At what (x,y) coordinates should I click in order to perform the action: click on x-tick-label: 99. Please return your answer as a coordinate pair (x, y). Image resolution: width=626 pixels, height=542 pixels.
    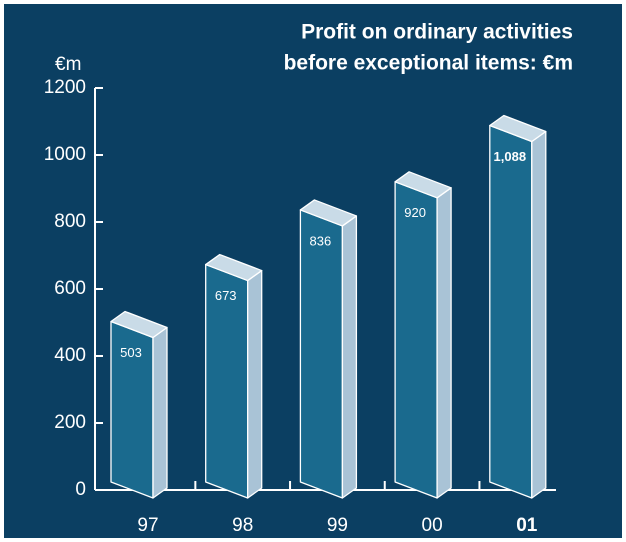
    Looking at the image, I should click on (337, 525).